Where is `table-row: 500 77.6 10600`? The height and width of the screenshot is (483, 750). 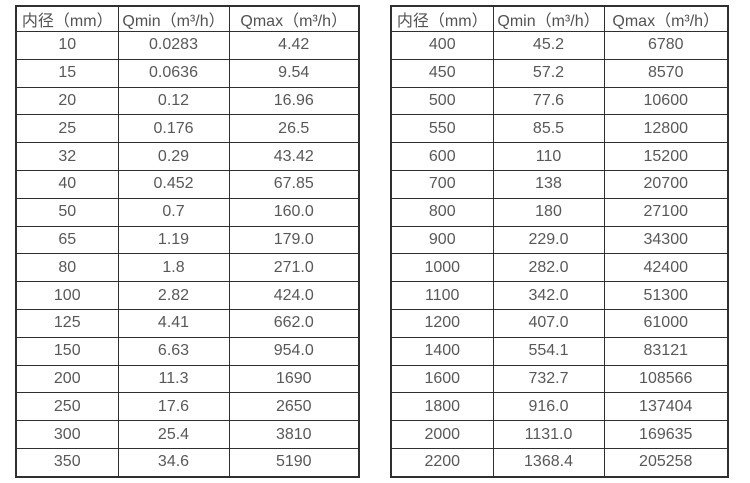 table-row: 500 77.6 10600 is located at coordinates (559, 101).